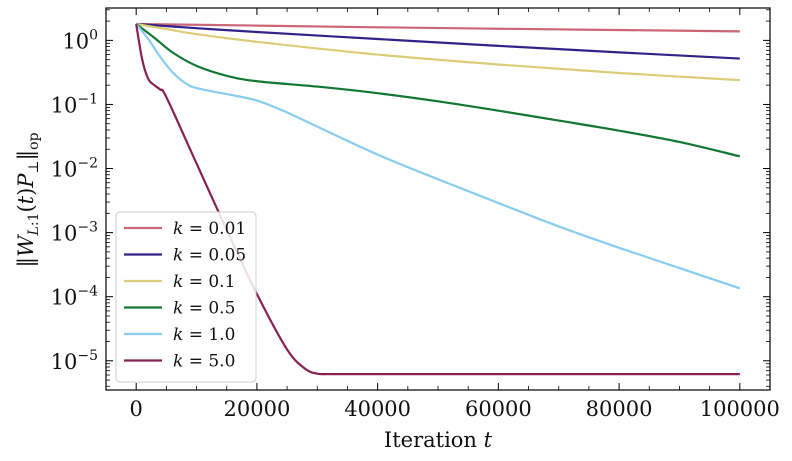 The height and width of the screenshot is (461, 792). What do you see at coordinates (498, 409) in the screenshot?
I see `x-tick-label: 60000` at bounding box center [498, 409].